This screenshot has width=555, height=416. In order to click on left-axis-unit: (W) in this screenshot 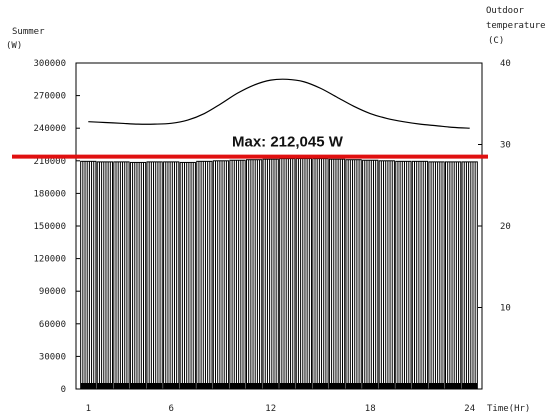, I will do `click(14, 46)`.